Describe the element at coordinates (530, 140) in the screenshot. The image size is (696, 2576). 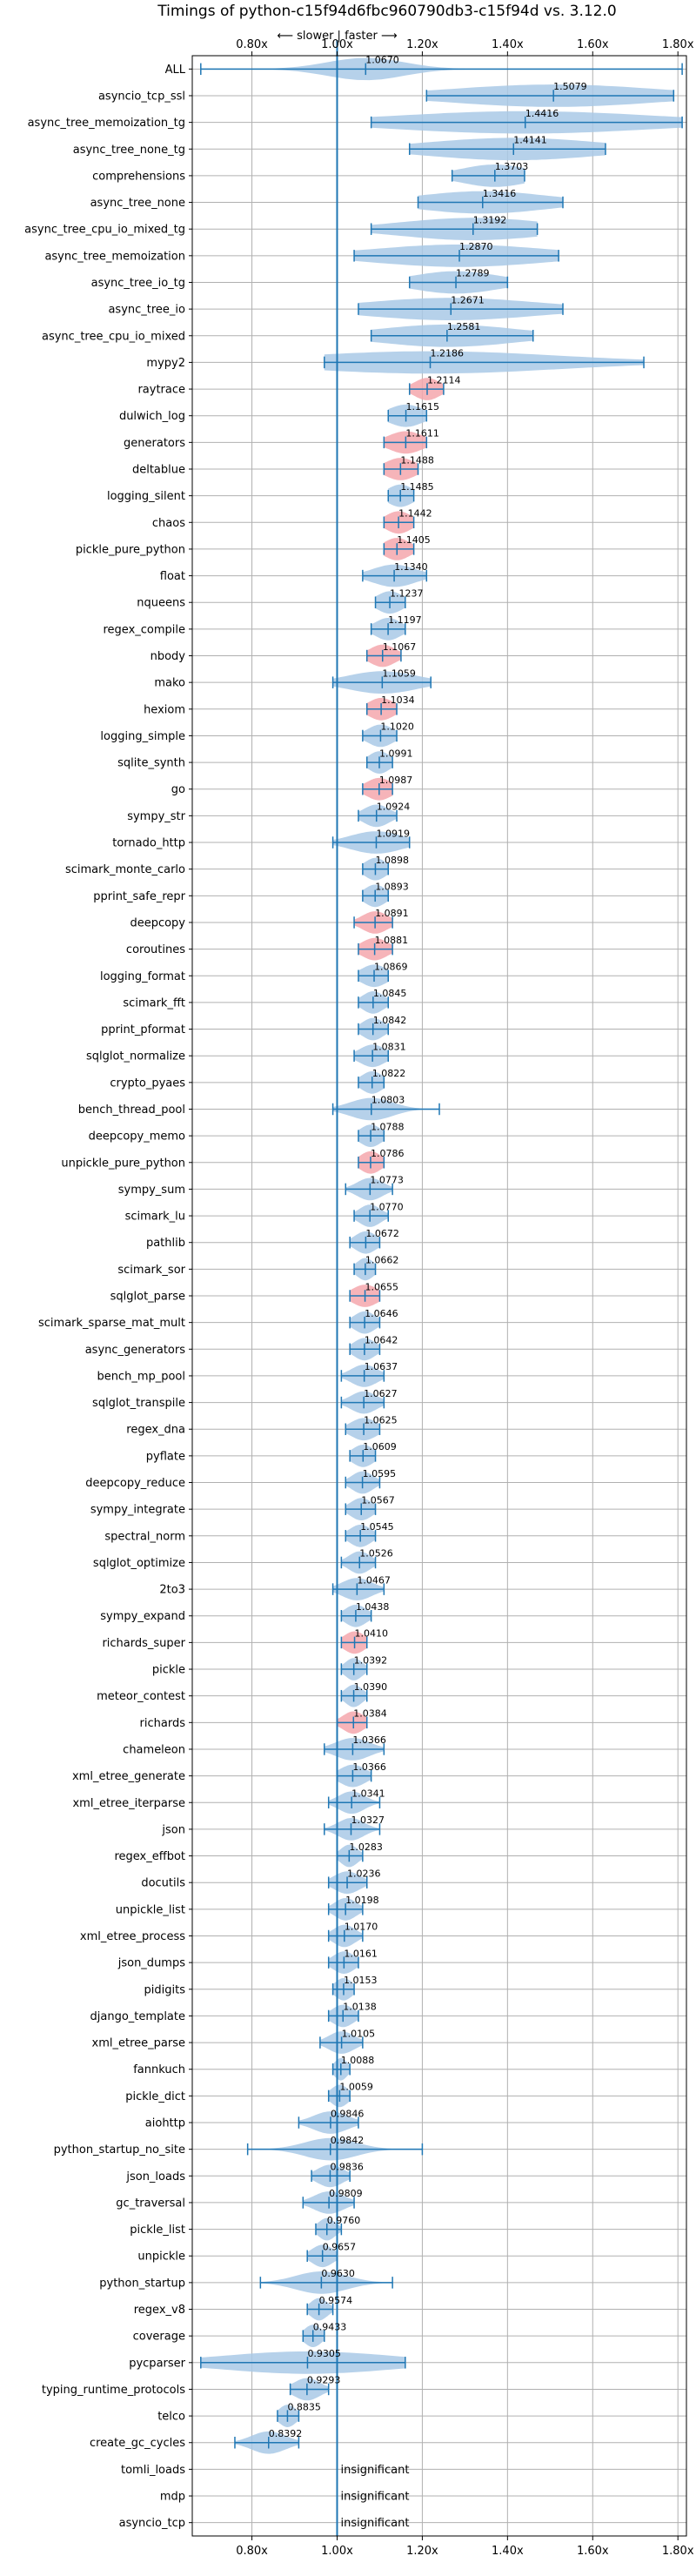
I see `value-label: 1.4141` at that location.